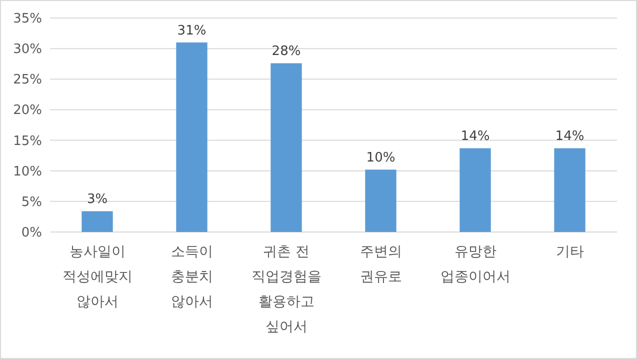 Image resolution: width=637 pixels, height=359 pixels. I want to click on x-tick-label: 기타, so click(570, 252).